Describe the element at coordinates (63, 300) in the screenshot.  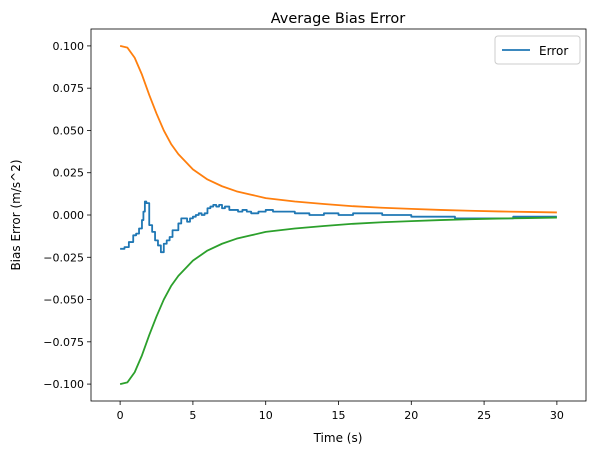
I see `y-tick-label: −0.050` at that location.